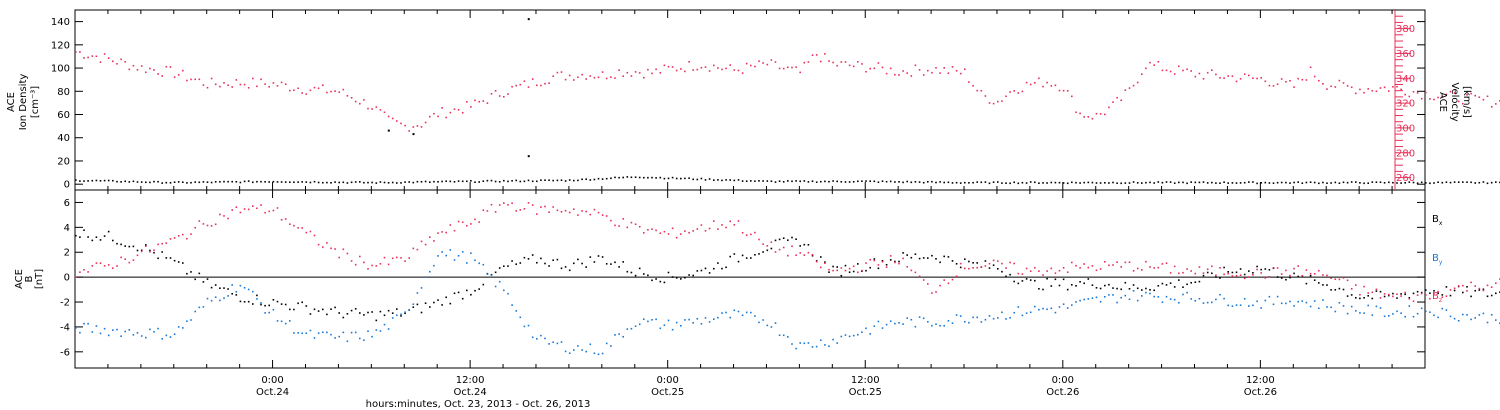 The image size is (1500, 410). Describe the element at coordinates (1405, 79) in the screenshot. I see `velocity-tick-label: 340` at that location.